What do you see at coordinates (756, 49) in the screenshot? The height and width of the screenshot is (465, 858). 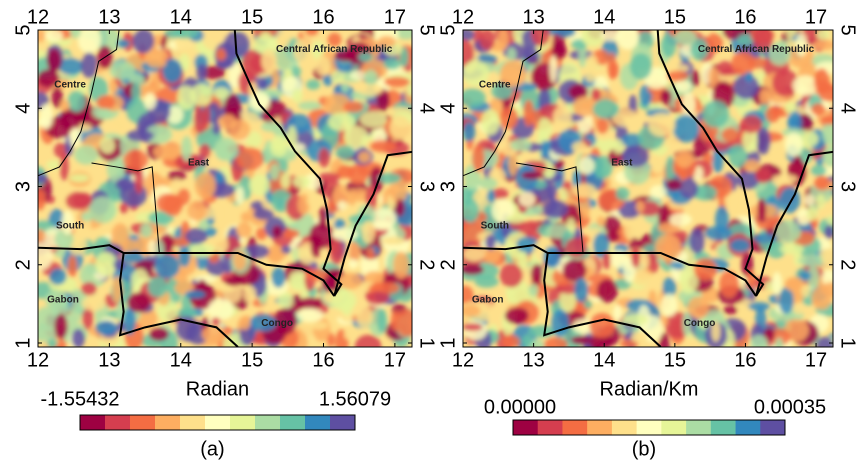 I see `region-label: Central African Republic` at bounding box center [756, 49].